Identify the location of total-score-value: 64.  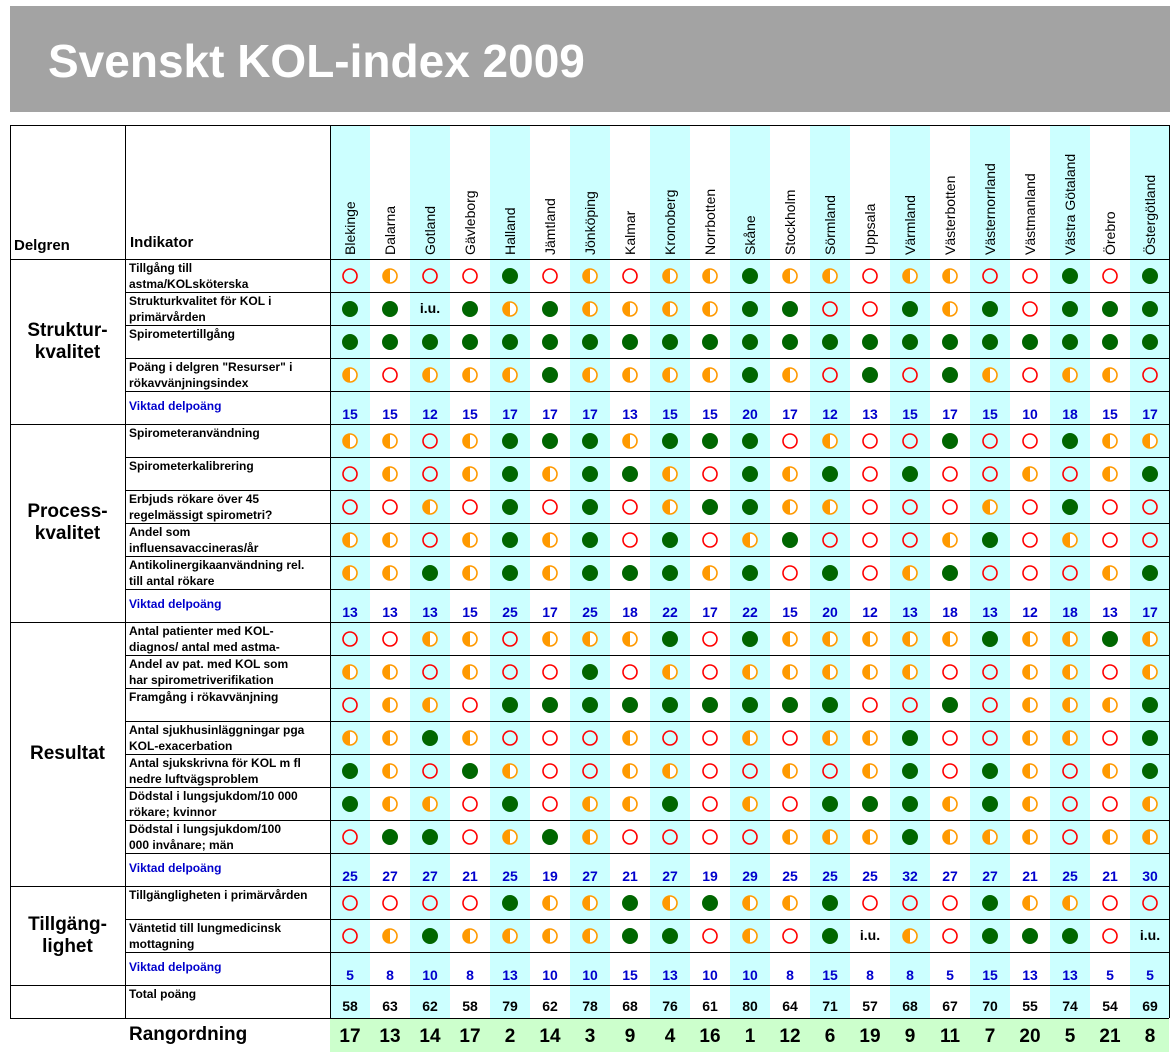
(790, 1006).